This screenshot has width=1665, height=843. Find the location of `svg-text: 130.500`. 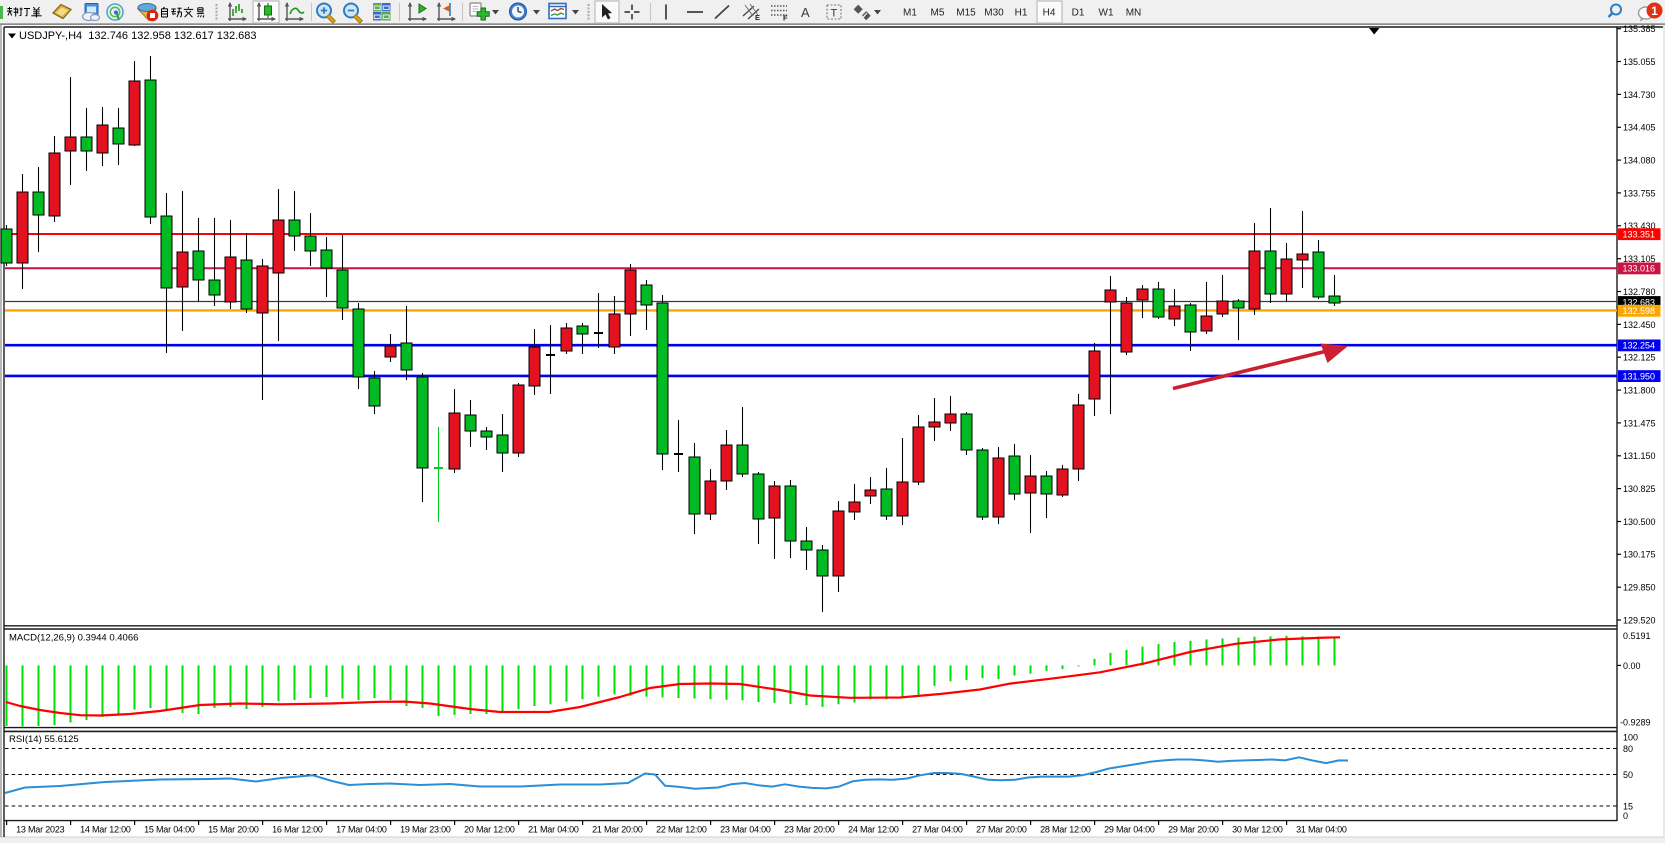

svg-text: 130.500 is located at coordinates (1639, 522).